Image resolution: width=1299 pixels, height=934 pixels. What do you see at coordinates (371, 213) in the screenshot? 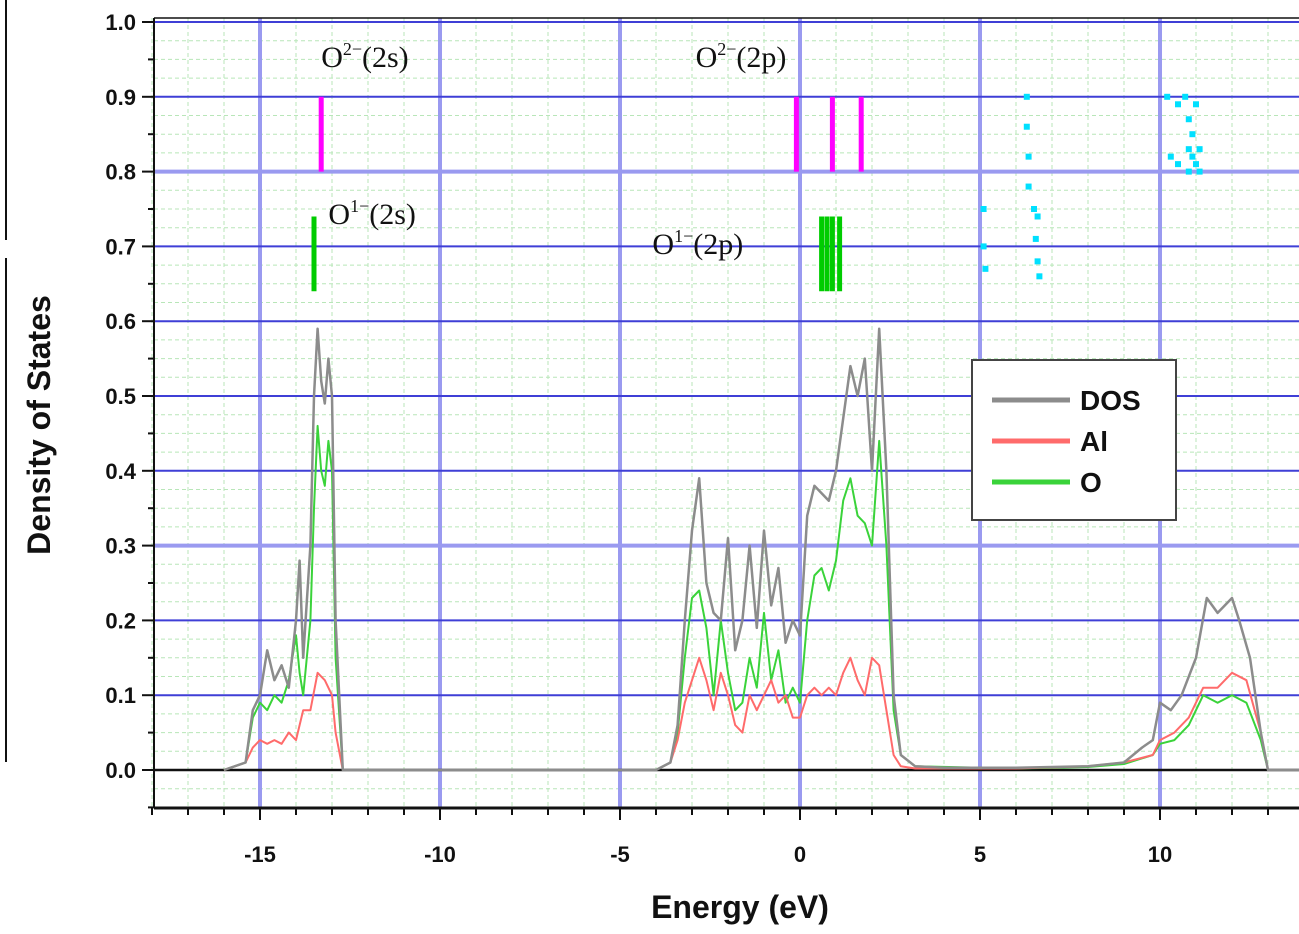
I see `annotation-label: O1−(2s)` at bounding box center [371, 213].